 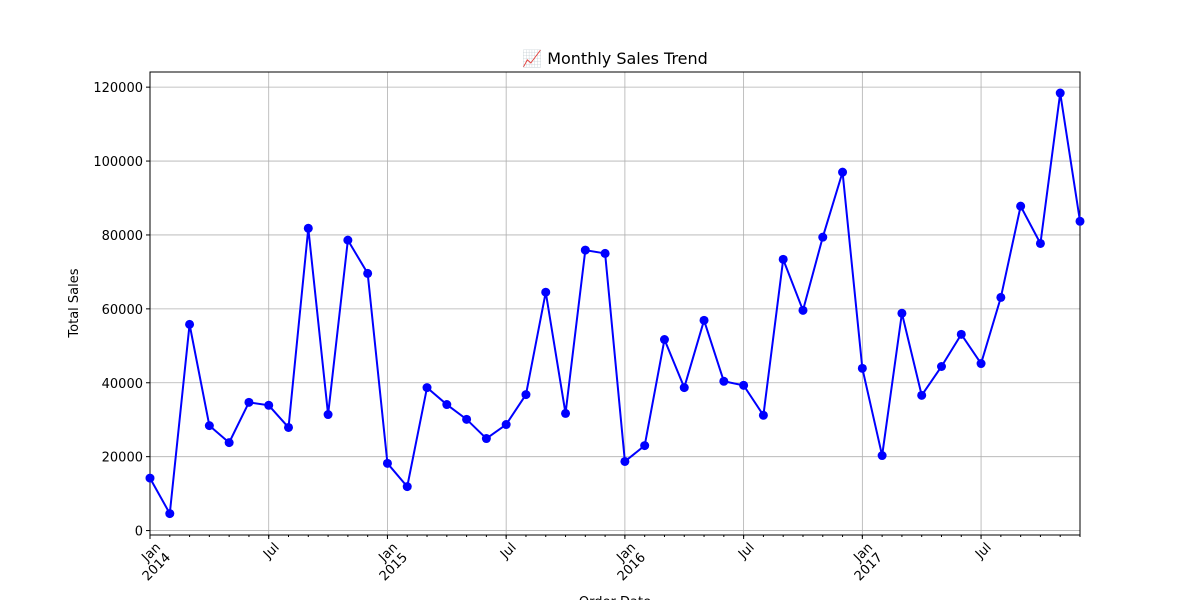 What do you see at coordinates (122, 458) in the screenshot?
I see `y-tick-label: 20000` at bounding box center [122, 458].